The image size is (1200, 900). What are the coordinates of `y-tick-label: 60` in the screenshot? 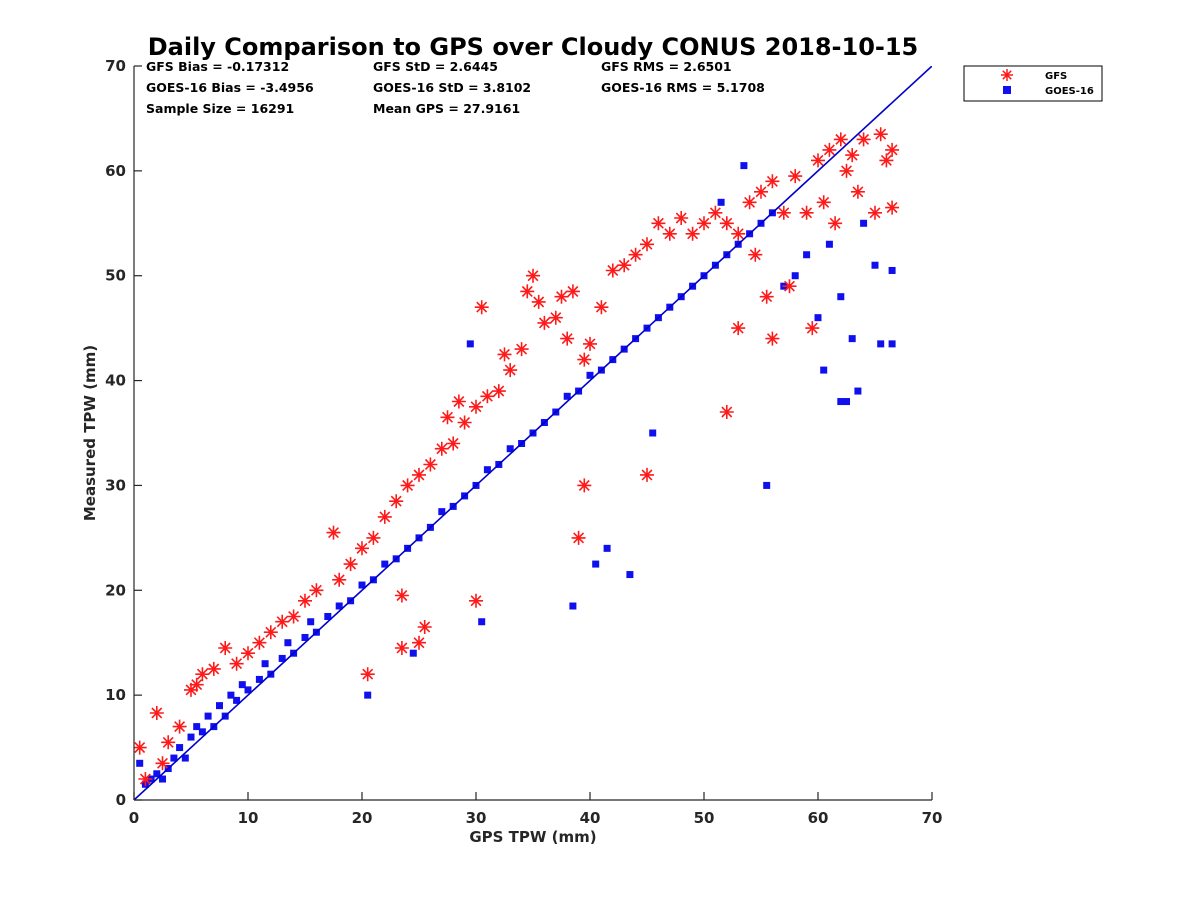 It's located at (115, 171).